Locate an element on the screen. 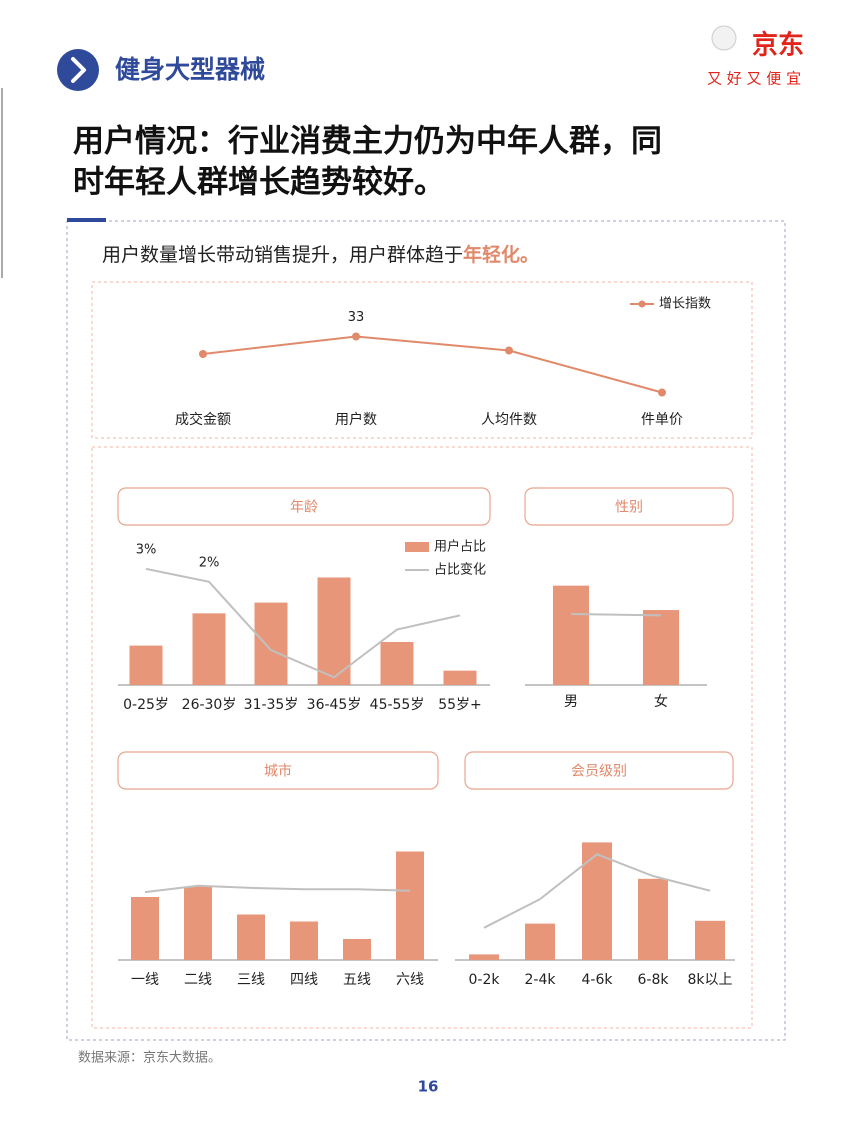 The image size is (852, 1136). x-tick-label: 一线 is located at coordinates (145, 980).